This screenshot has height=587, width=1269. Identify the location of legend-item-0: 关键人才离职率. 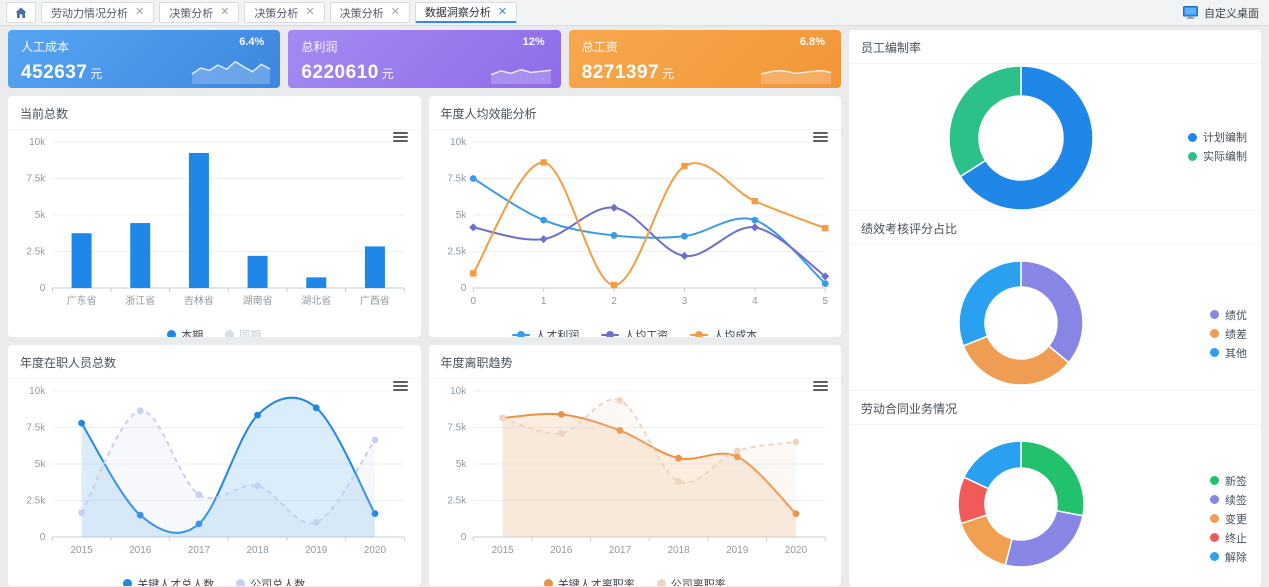
(589, 581).